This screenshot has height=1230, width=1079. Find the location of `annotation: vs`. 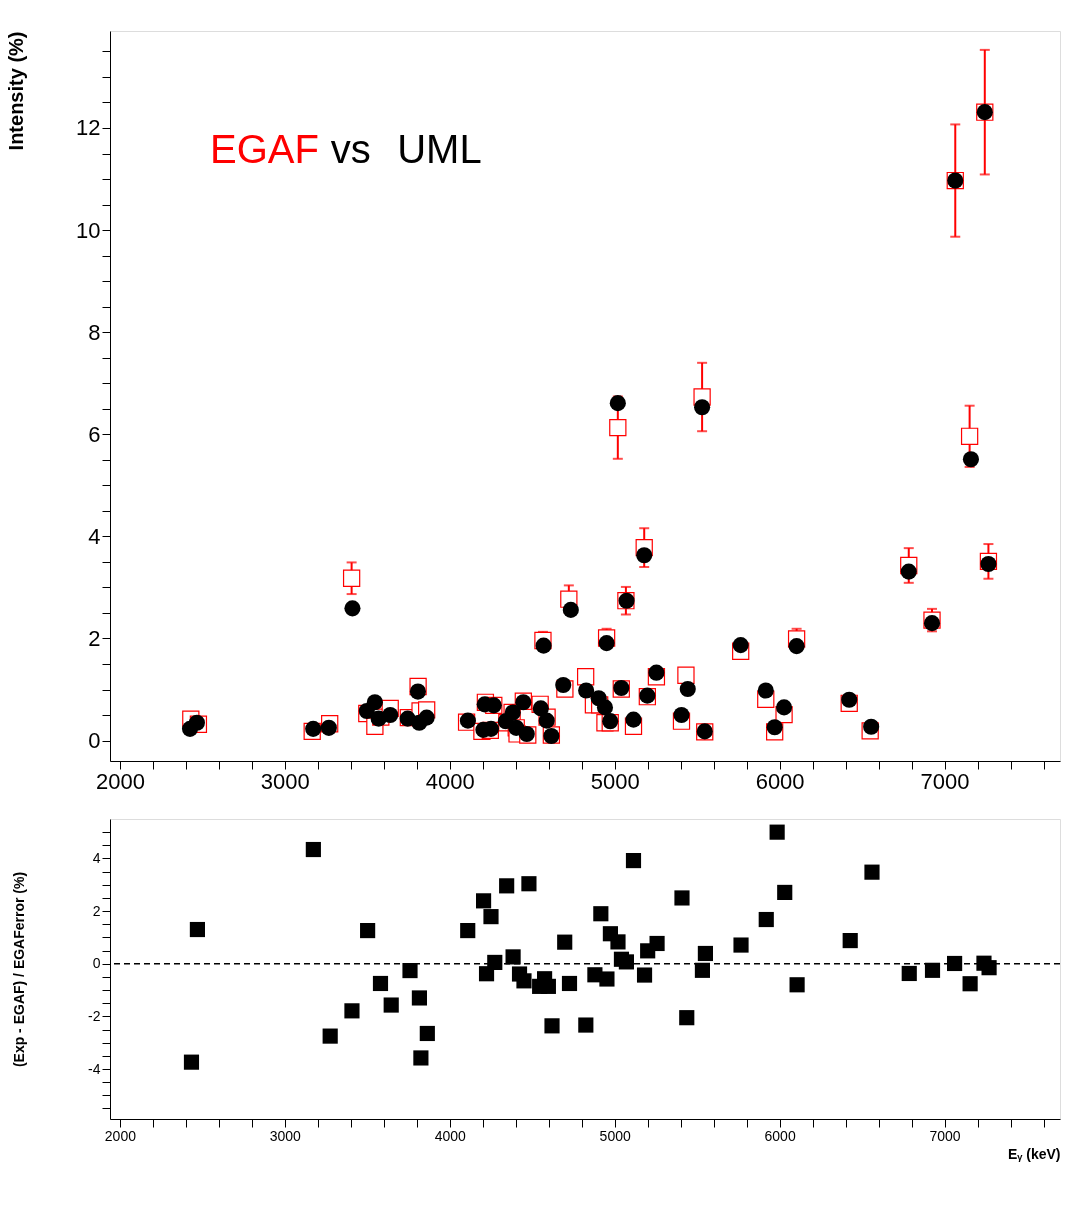

annotation: vs is located at coordinates (350, 149).